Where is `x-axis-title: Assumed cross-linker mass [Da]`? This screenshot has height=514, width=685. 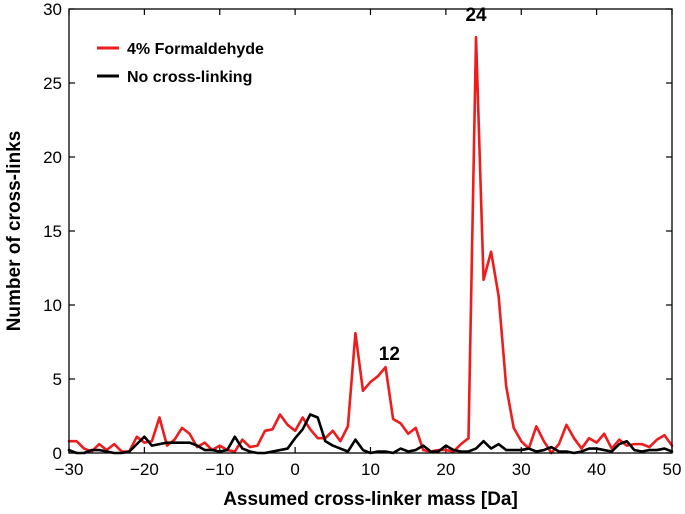
x-axis-title: Assumed cross-linker mass [Da] is located at coordinates (370, 499).